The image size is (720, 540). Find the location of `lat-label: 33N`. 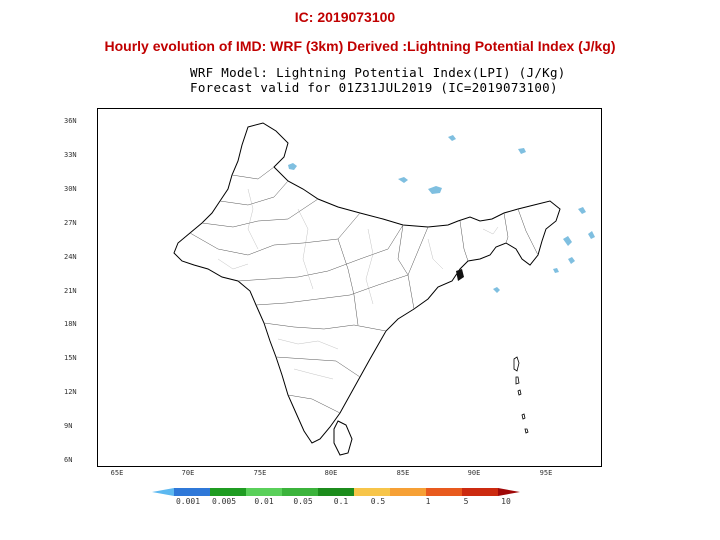

lat-label: 33N is located at coordinates (70, 155).